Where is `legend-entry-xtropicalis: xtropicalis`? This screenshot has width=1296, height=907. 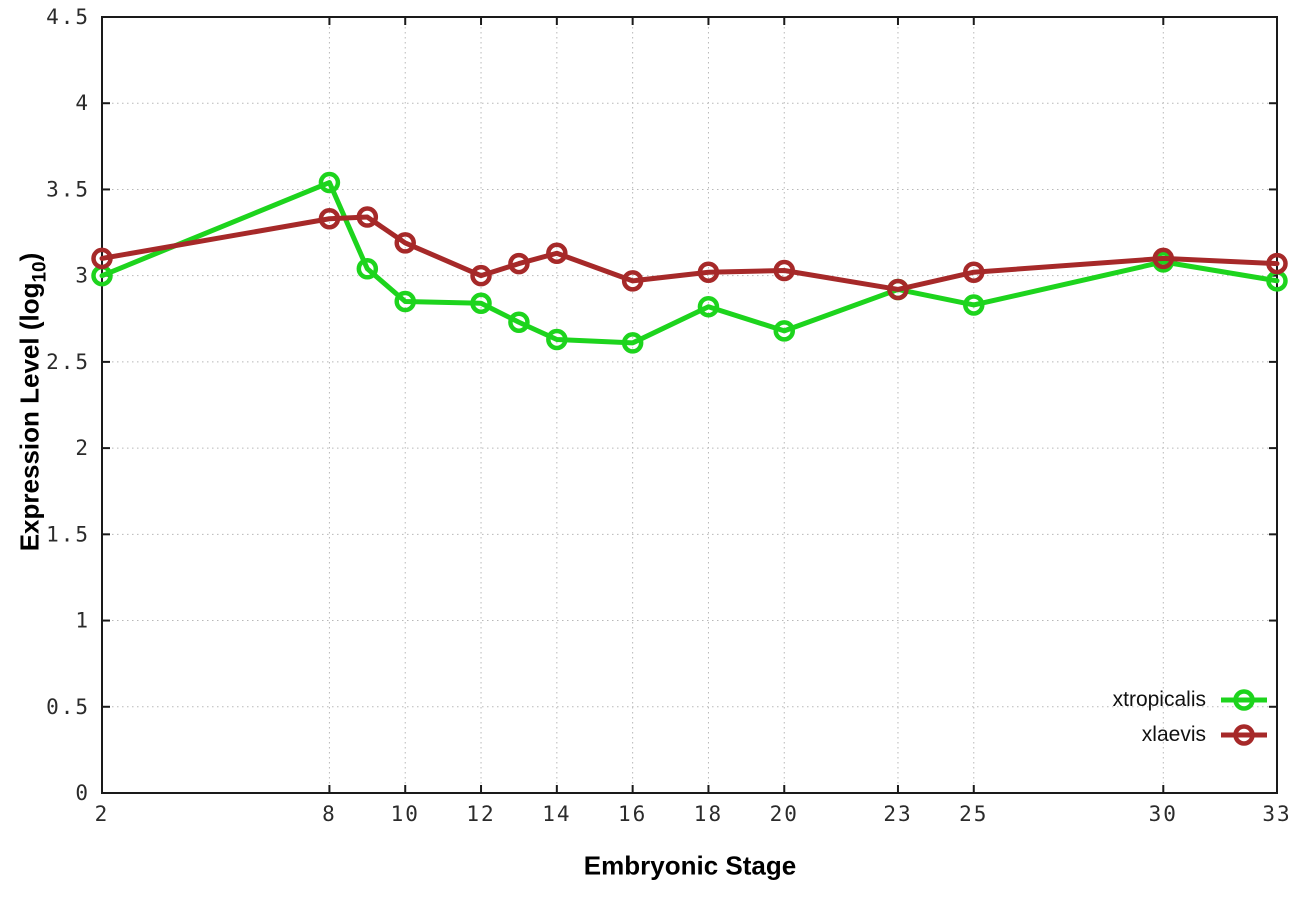
legend-entry-xtropicalis: xtropicalis is located at coordinates (1191, 699).